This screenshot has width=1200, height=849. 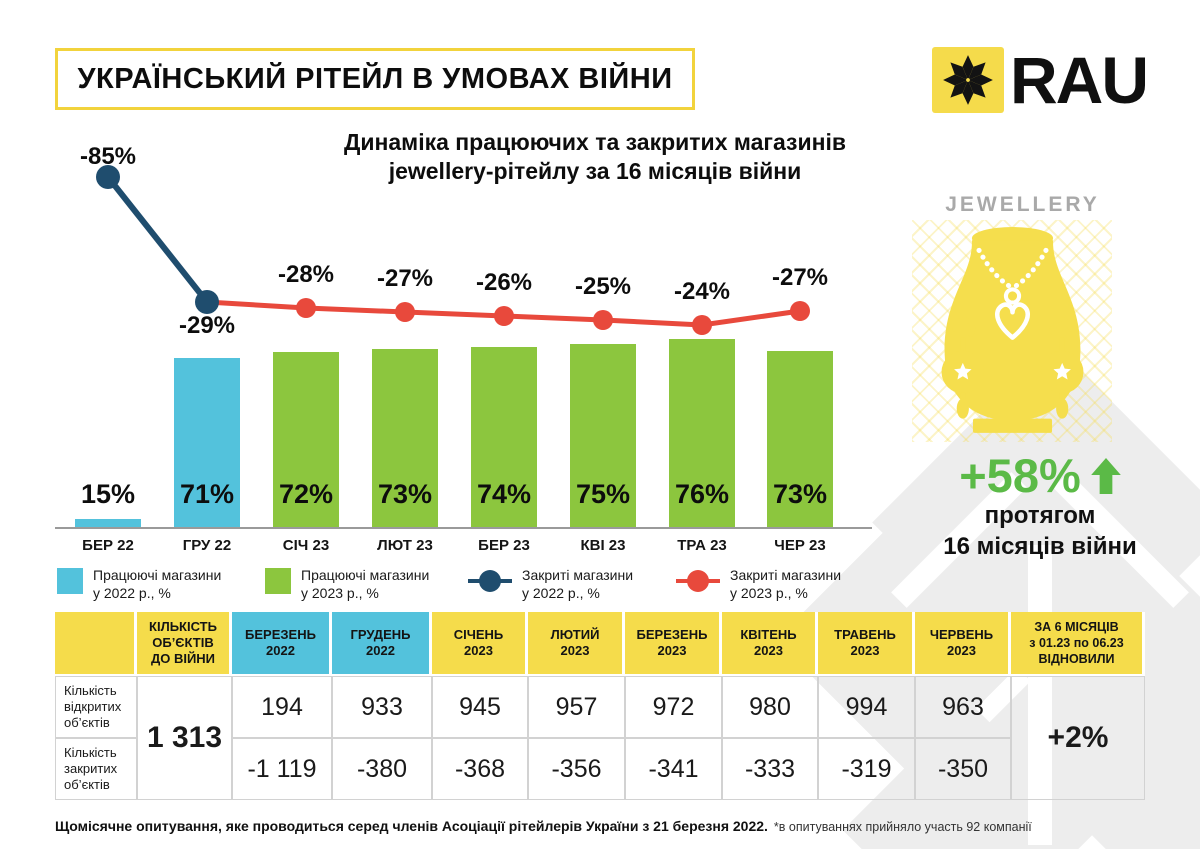 I want to click on legend-item: Закриті магазини у 2023 р., %, so click(x=758, y=584).